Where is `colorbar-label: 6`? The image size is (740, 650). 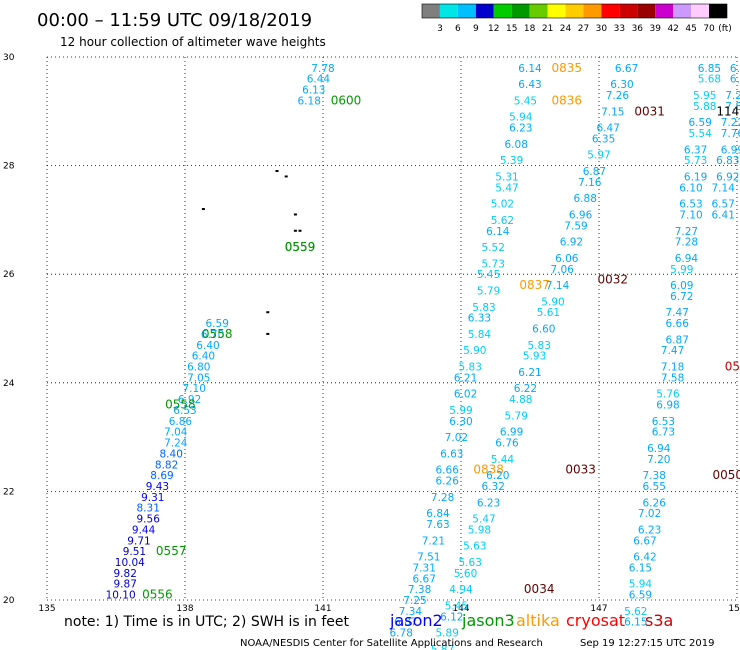 colorbar-label: 6 is located at coordinates (458, 29).